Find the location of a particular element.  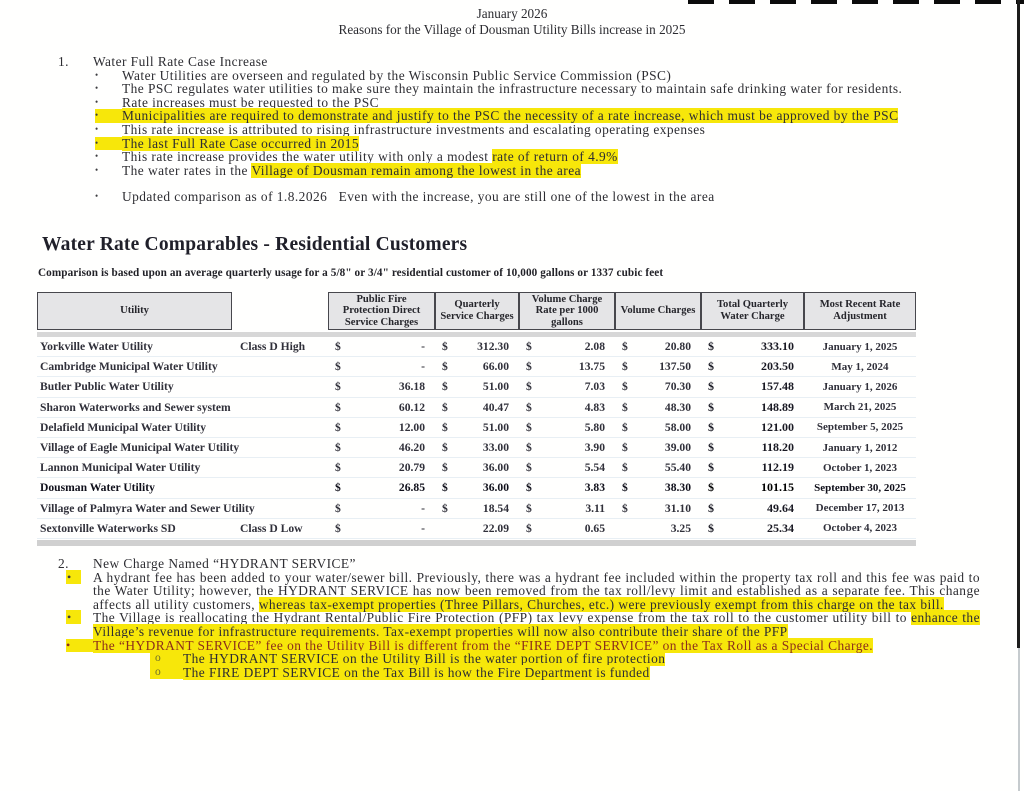

cell-total-quarterly-charge: $157.48 is located at coordinates (752, 386).